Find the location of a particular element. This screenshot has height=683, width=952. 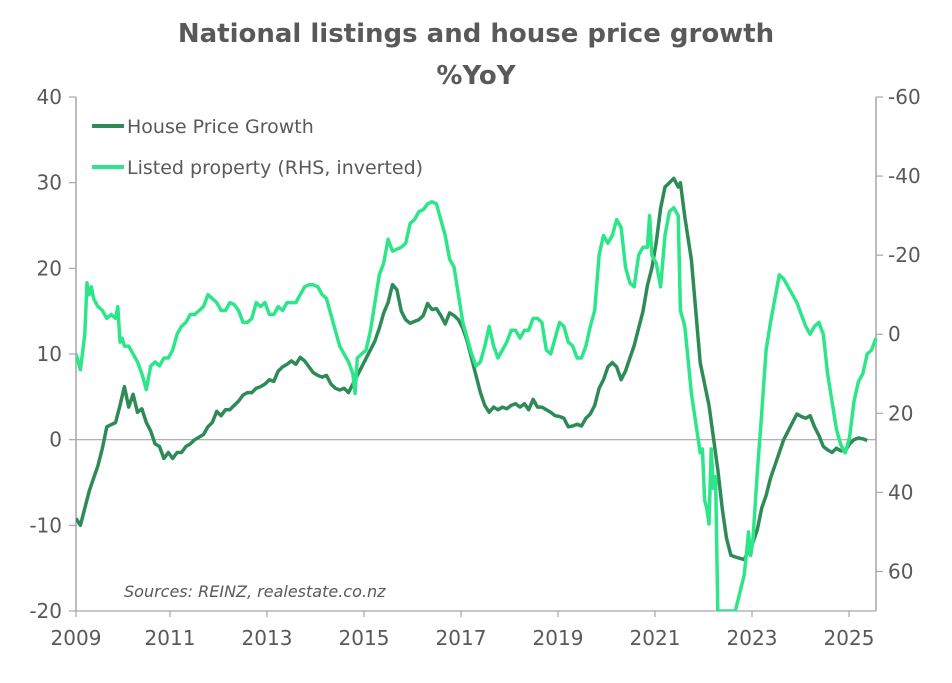

chart-subtitle: %YoY is located at coordinates (476, 76).